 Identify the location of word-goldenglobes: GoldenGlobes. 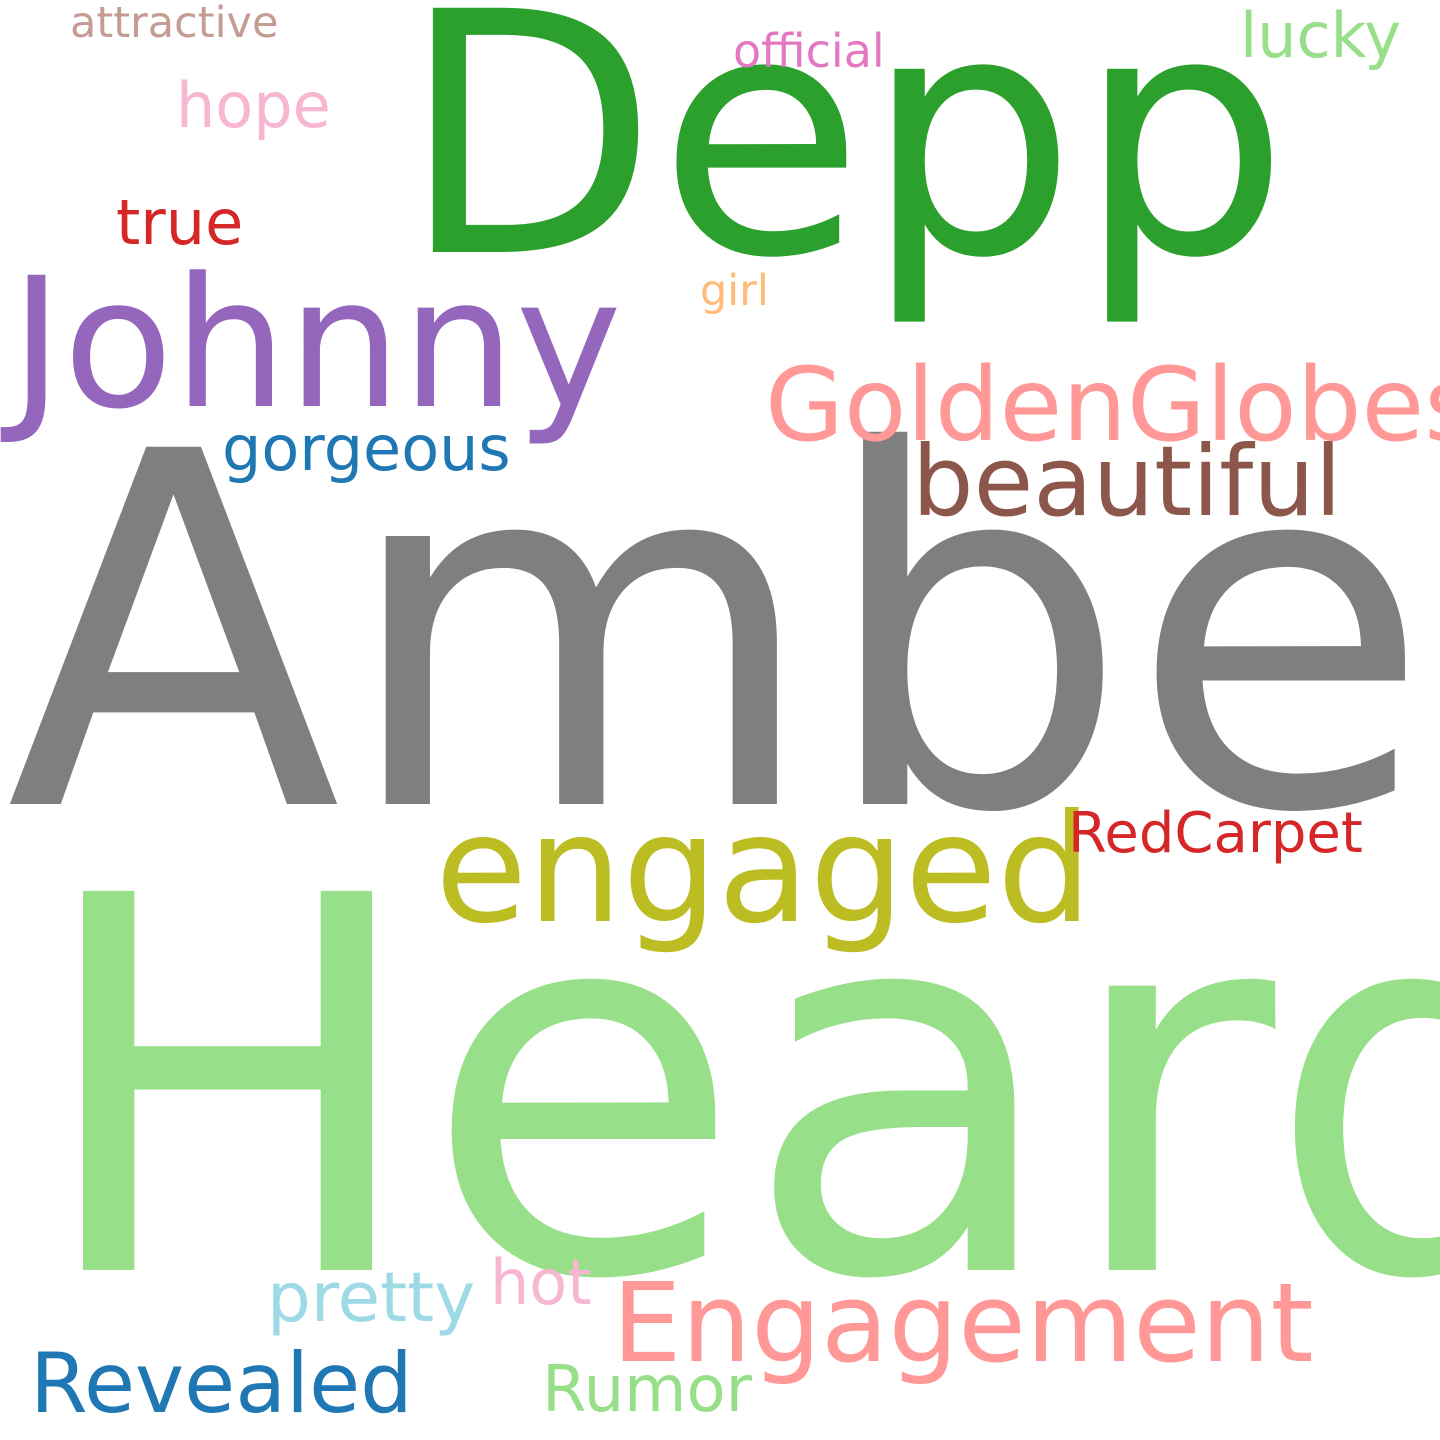
(1102, 405).